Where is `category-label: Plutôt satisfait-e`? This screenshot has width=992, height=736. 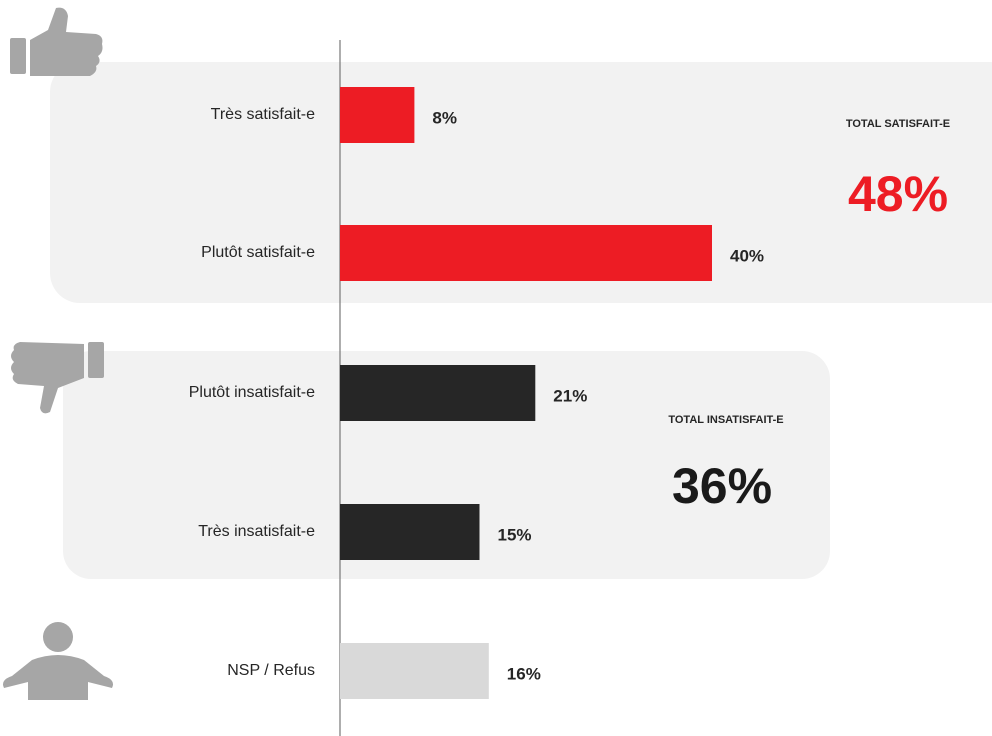 category-label: Plutôt satisfait-e is located at coordinates (258, 252).